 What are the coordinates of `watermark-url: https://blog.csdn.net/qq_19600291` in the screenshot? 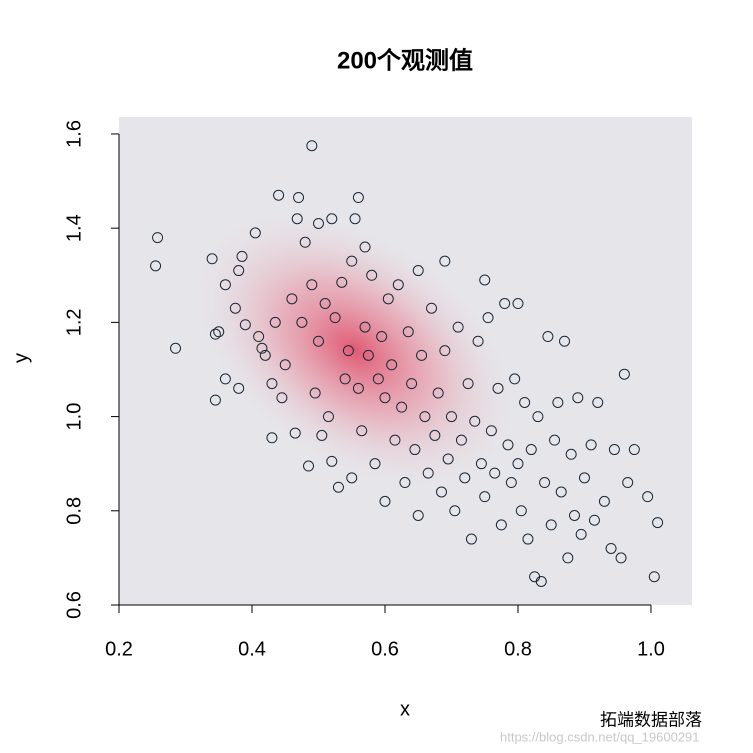 It's located at (600, 736).